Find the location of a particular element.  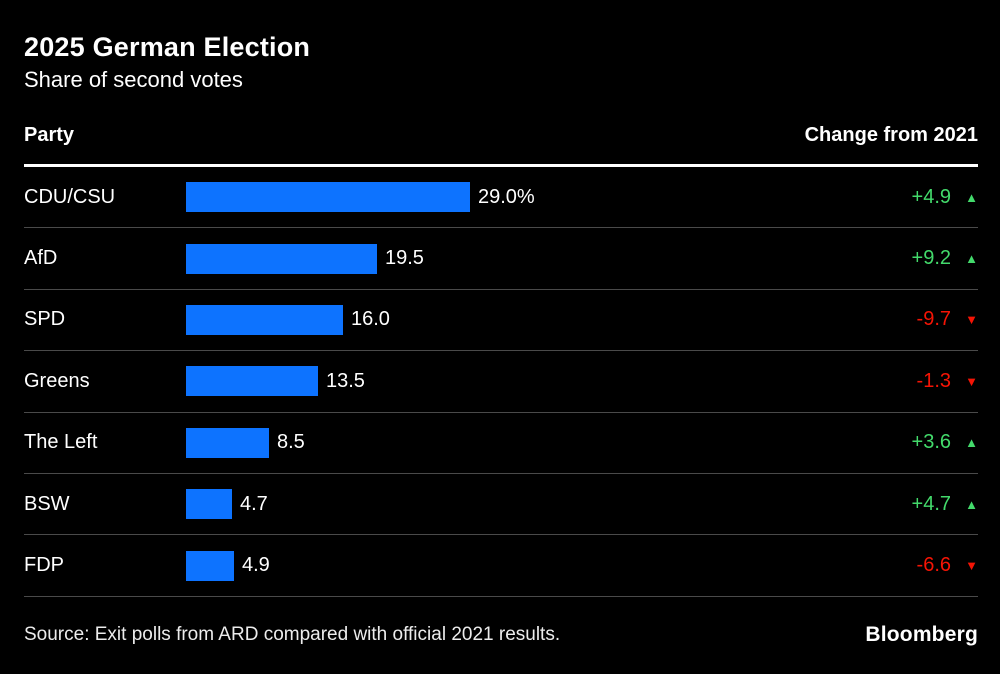

change-cell: +9.2 ▲ is located at coordinates (945, 258).